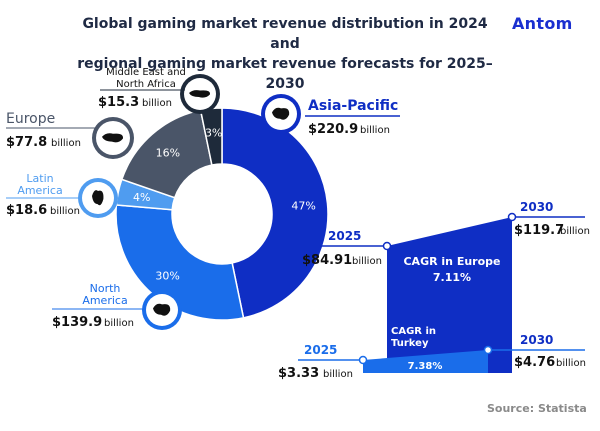 This screenshot has width=600, height=431. What do you see at coordinates (449, 295) in the screenshot?
I see `area-europe` at bounding box center [449, 295].